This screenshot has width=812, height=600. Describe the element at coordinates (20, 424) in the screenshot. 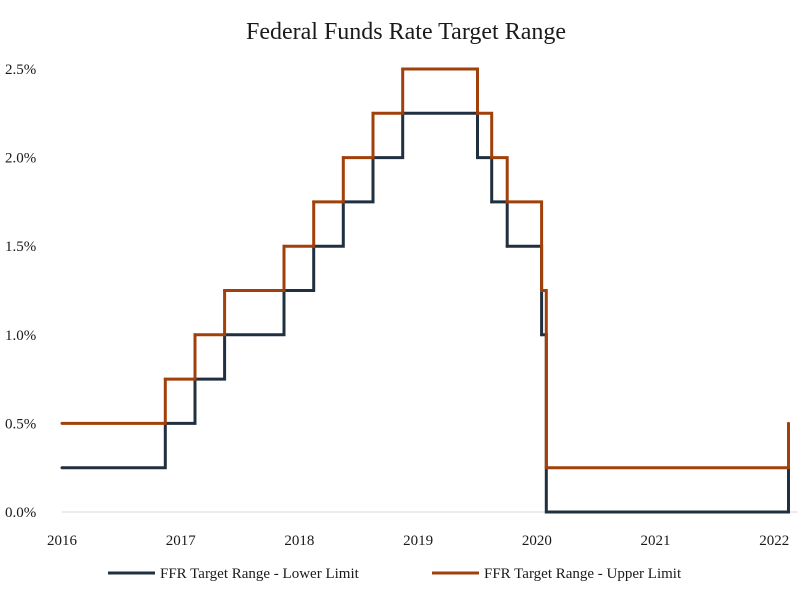

I see `y-tick-label: 0.5%` at that location.